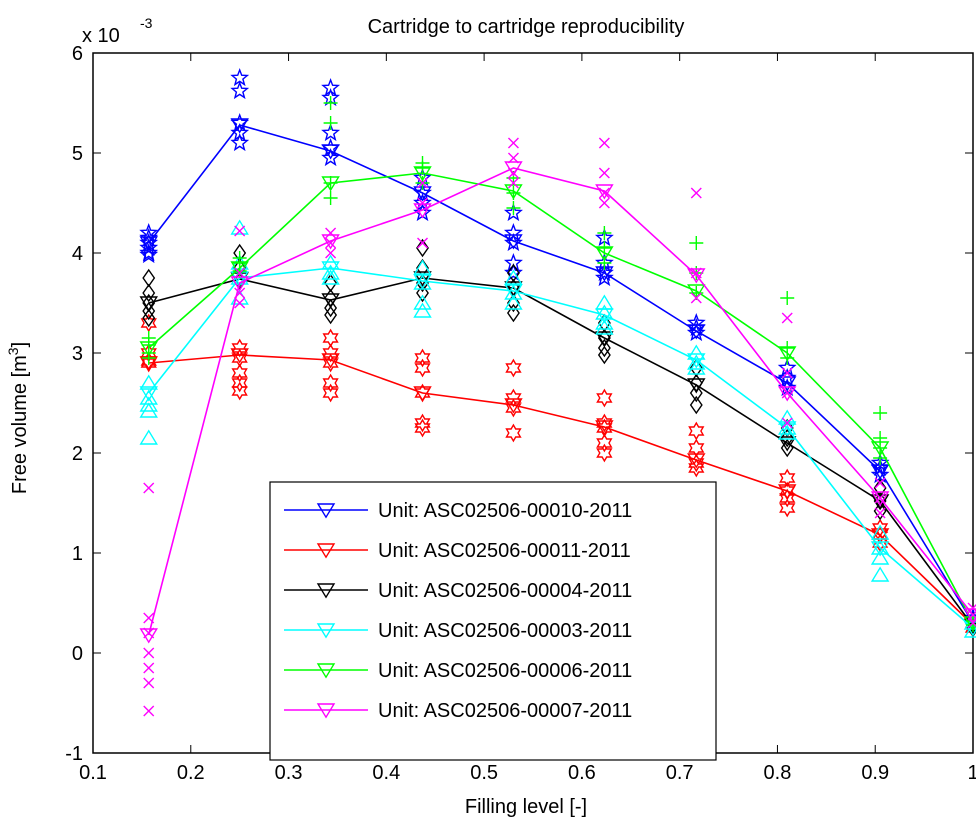 Image resolution: width=976 pixels, height=827 pixels. I want to click on svg-text: Free volume [m3], so click(18, 418).